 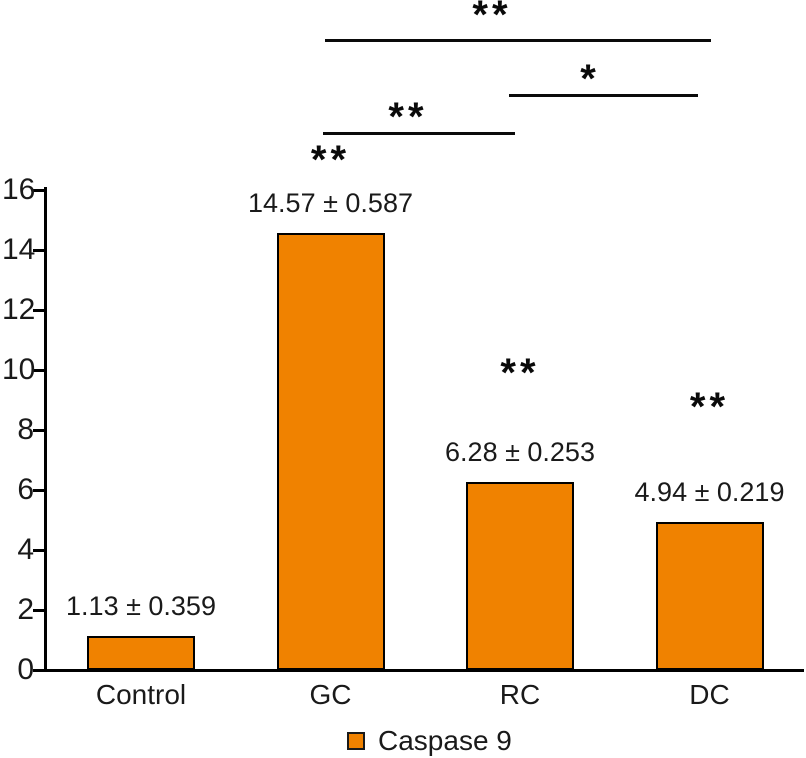 I want to click on x-axis-category-label: GC, so click(x=330, y=694).